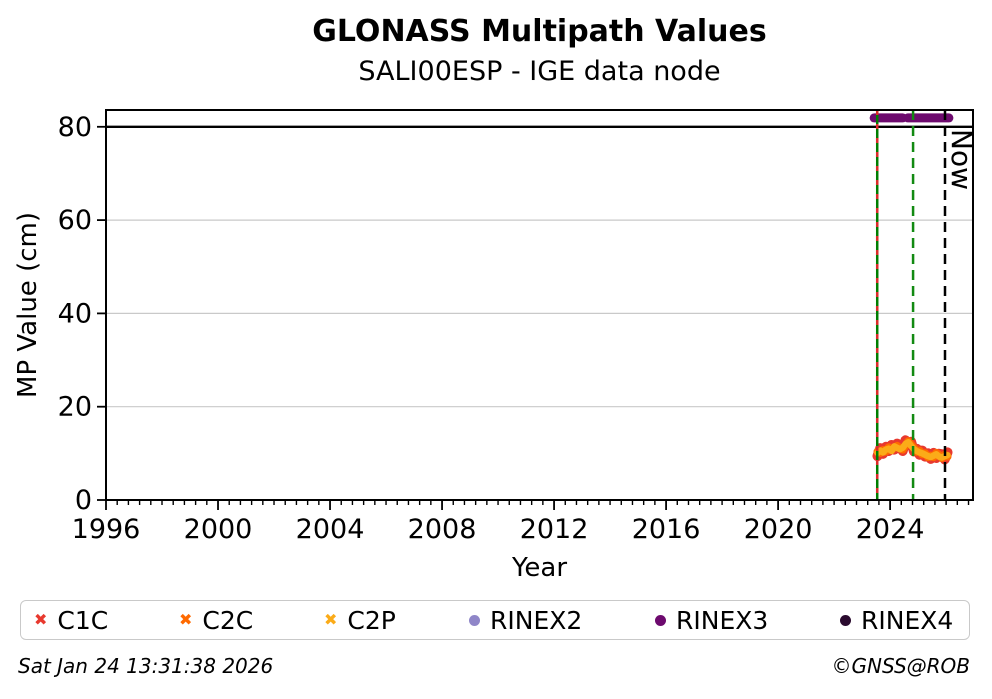 The image size is (992, 699). I want to click on x-axis-label: Year, so click(539, 568).